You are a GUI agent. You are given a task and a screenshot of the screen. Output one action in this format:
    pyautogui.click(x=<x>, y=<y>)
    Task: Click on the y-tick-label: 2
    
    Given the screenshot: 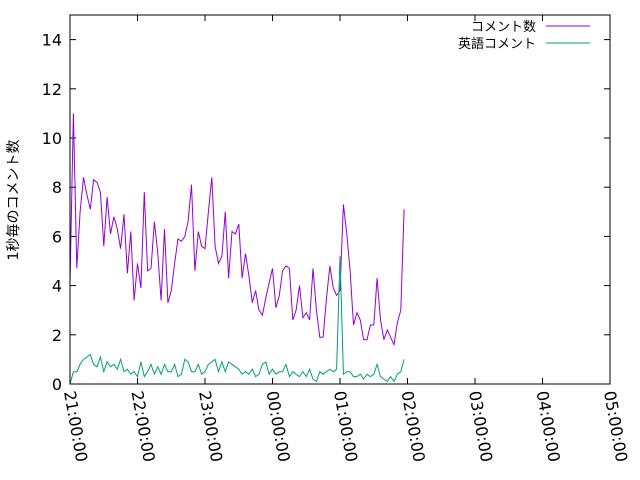 What is the action you would take?
    pyautogui.click(x=57, y=335)
    